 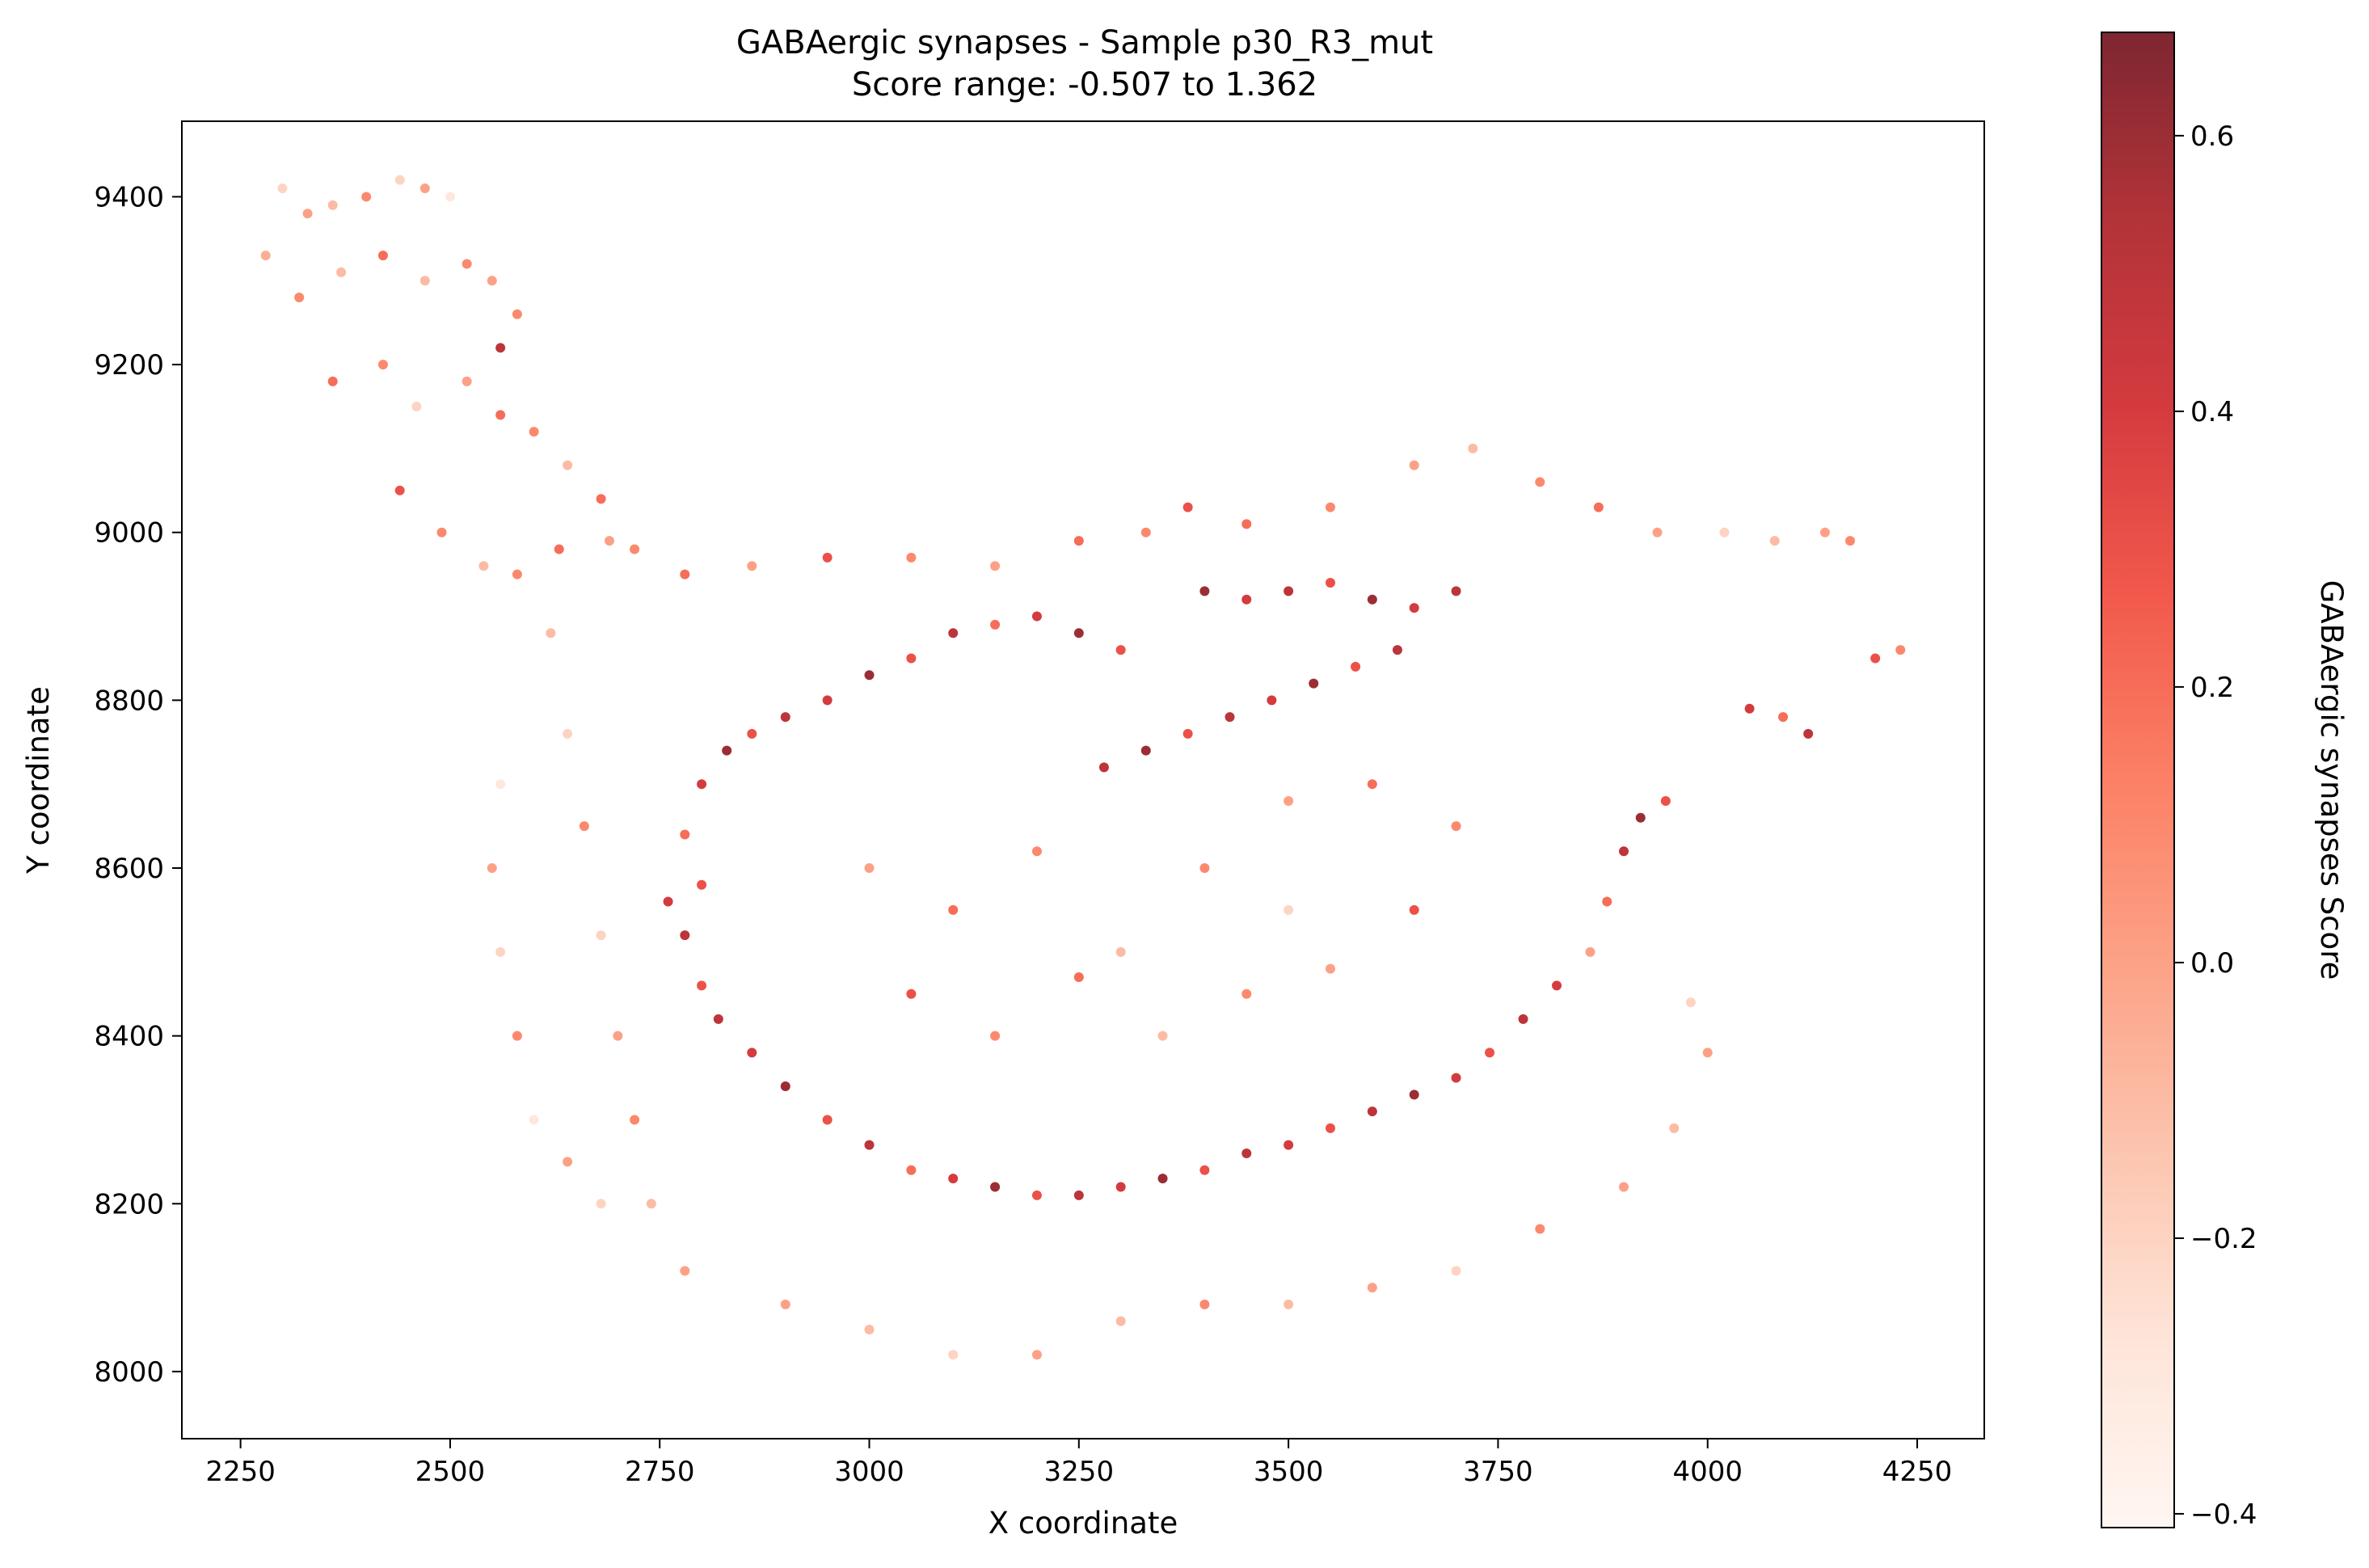 What do you see at coordinates (129, 197) in the screenshot?
I see `y-tick-label: 9400` at bounding box center [129, 197].